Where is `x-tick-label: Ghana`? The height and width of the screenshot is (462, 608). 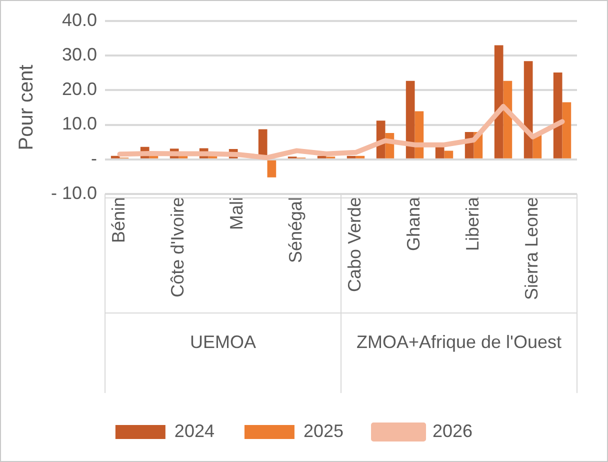
x-tick-label: Ghana is located at coordinates (414, 223).